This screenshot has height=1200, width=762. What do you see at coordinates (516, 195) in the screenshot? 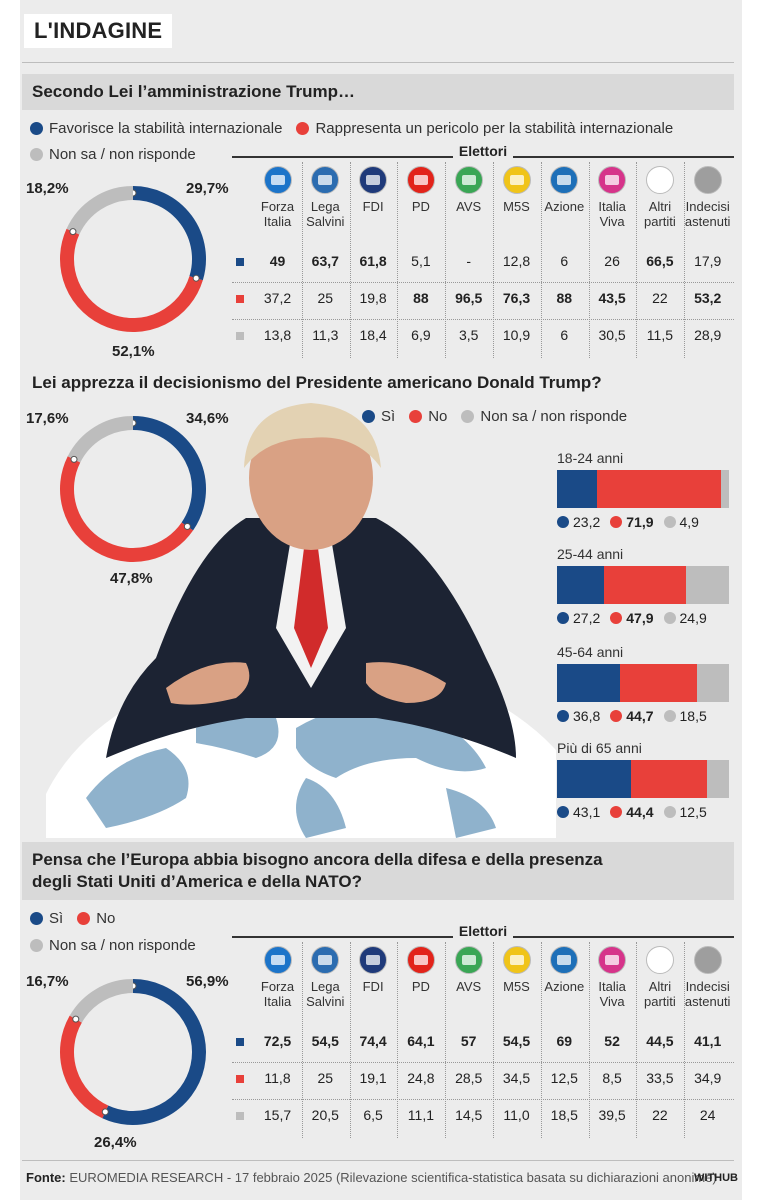
I see `party-column: M5S` at bounding box center [516, 195].